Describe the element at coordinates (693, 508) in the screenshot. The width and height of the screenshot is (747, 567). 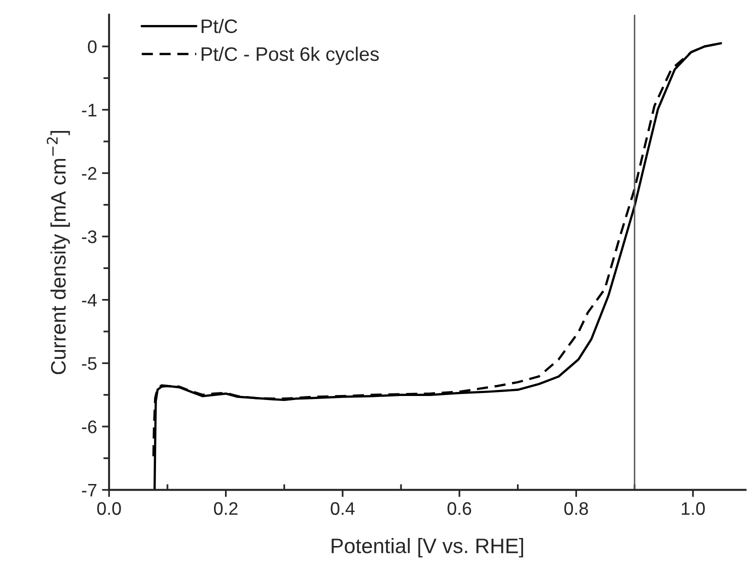
I see `x-tick-label: 1.0` at that location.